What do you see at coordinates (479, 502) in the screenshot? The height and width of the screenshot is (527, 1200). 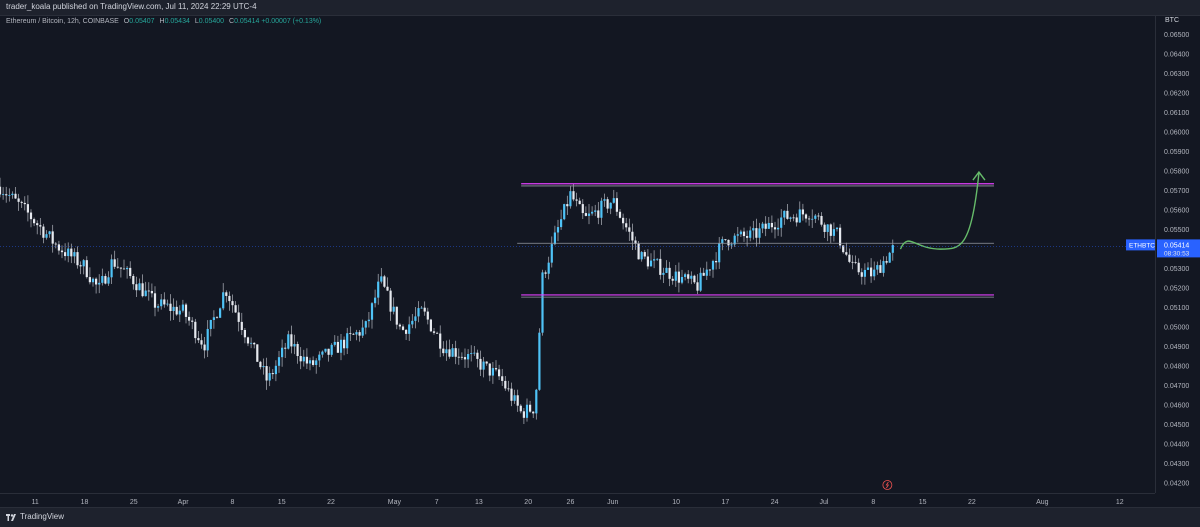 I see `time-tick-label: 13` at bounding box center [479, 502].